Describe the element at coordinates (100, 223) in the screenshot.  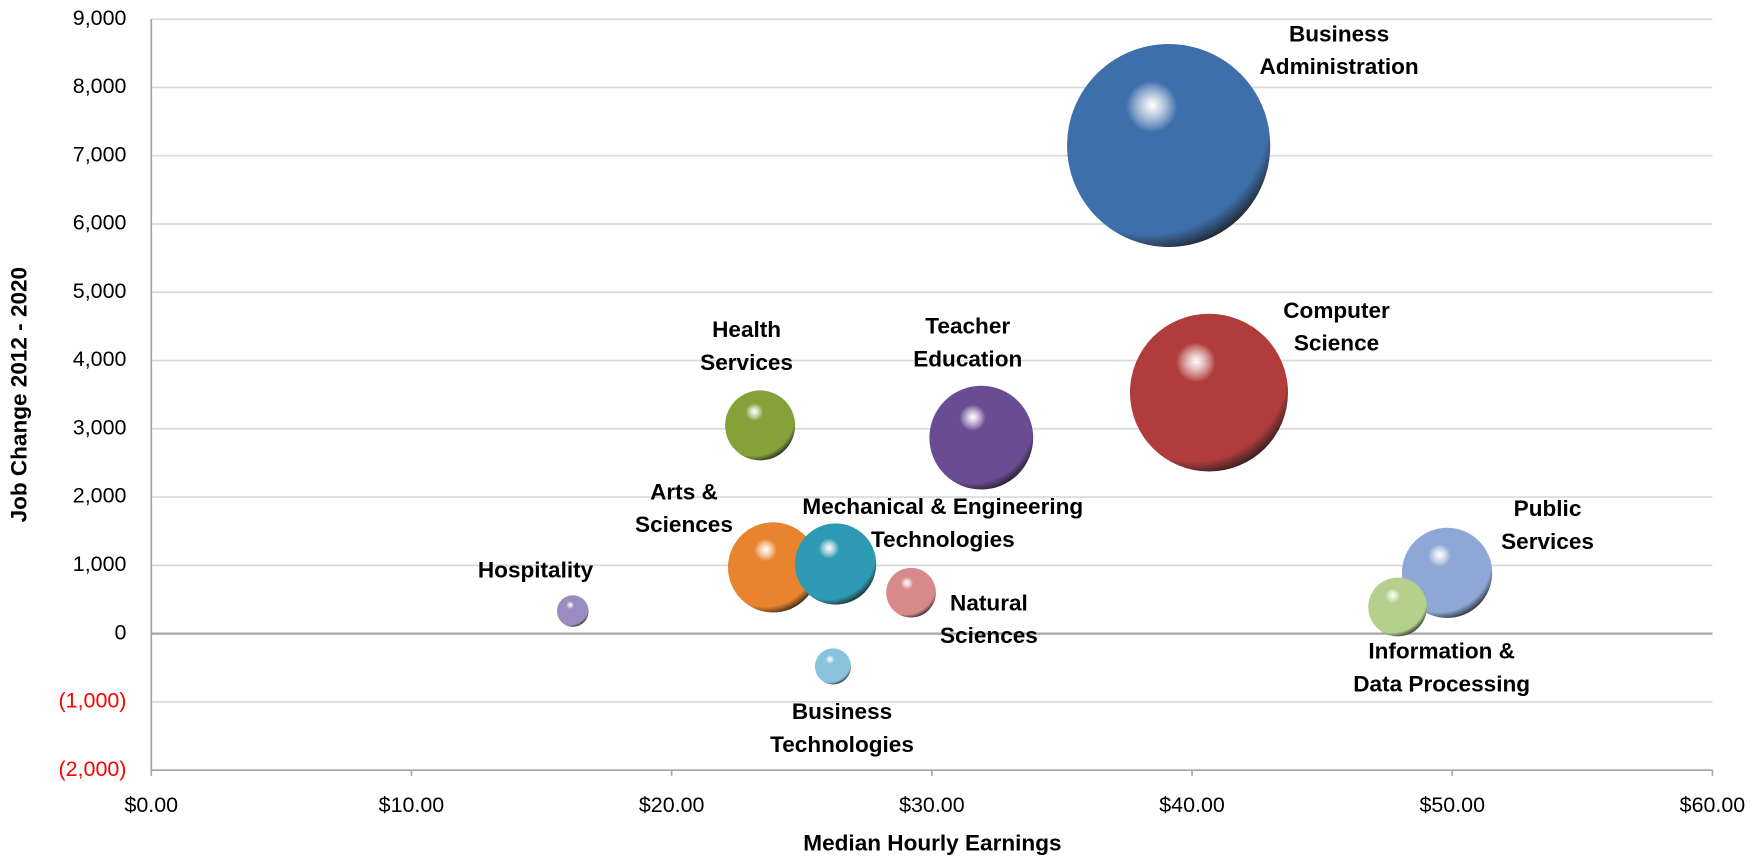
I see `y-tick-label: 6,000` at that location.